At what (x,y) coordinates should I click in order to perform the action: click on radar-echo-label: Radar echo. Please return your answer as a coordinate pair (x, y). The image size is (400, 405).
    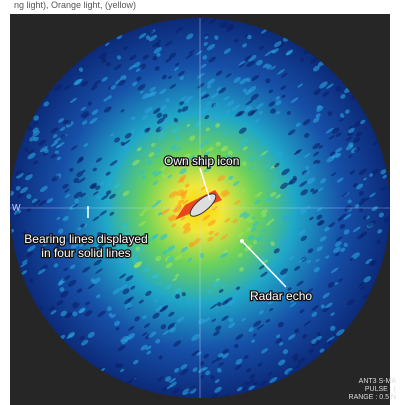
    Looking at the image, I should click on (281, 296).